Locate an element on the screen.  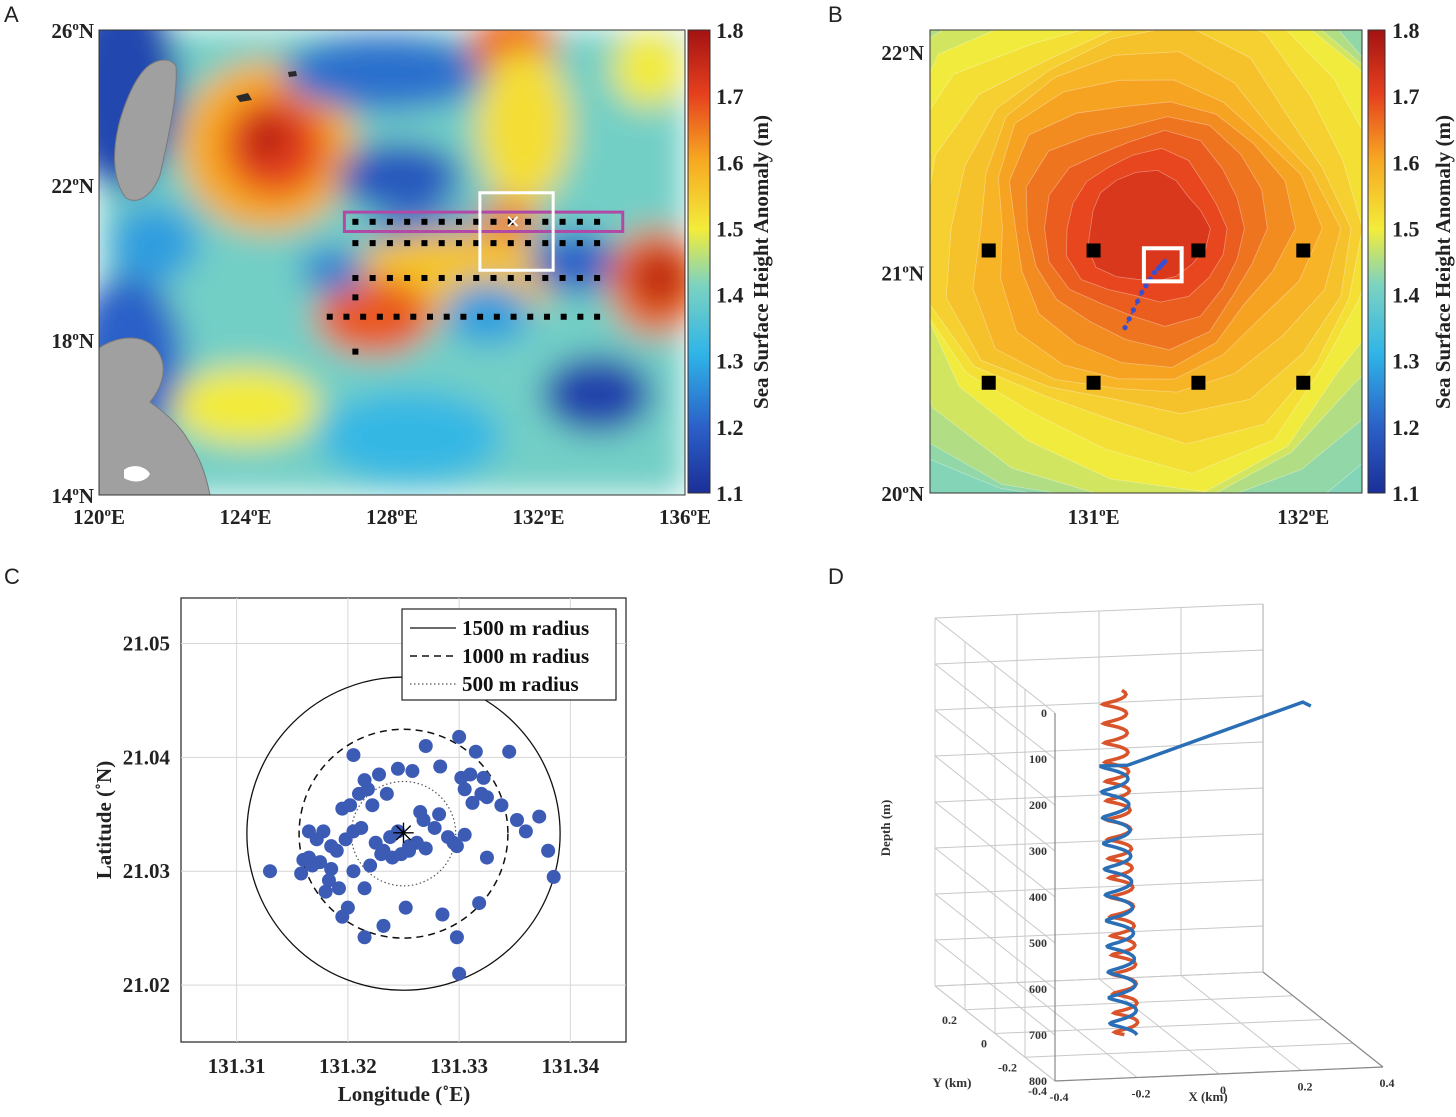
target-x-marker: ✕ is located at coordinates (512, 222).